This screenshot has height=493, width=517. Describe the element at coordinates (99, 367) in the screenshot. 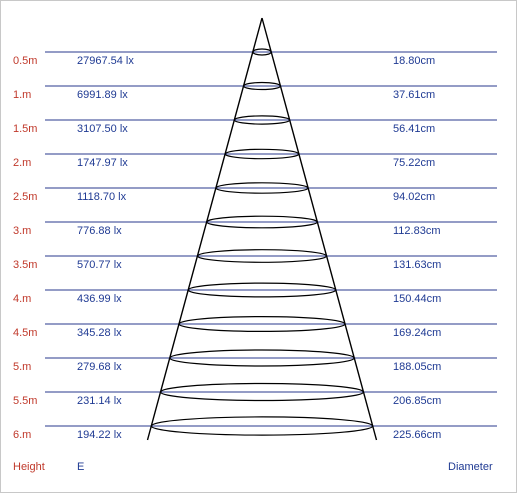

I see `row-illuminance-value: 279.68 lx` at that location.